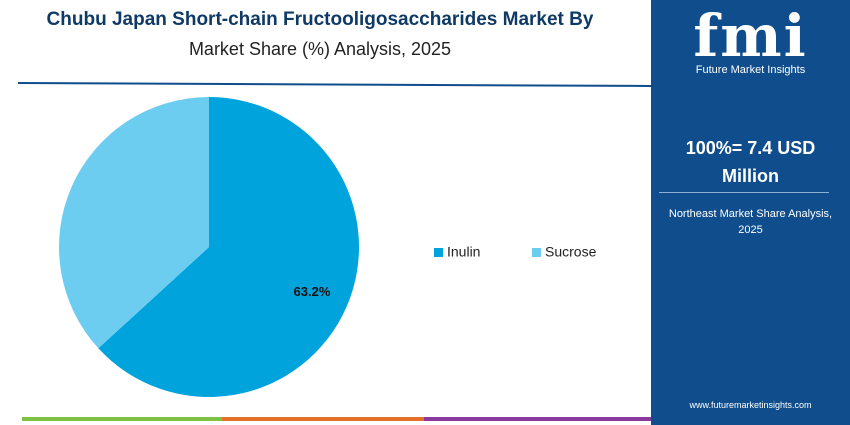 Image resolution: width=850 pixels, height=425 pixels. What do you see at coordinates (312, 291) in the screenshot?
I see `data-label: 63.2%` at bounding box center [312, 291].